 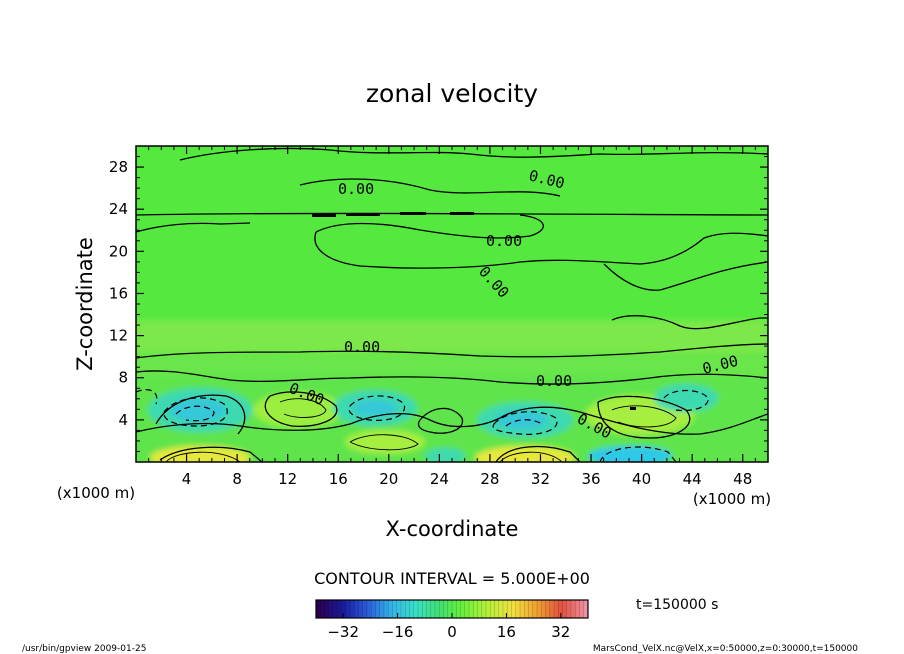 What do you see at coordinates (439, 479) in the screenshot?
I see `x-tick-label: 24` at bounding box center [439, 479].